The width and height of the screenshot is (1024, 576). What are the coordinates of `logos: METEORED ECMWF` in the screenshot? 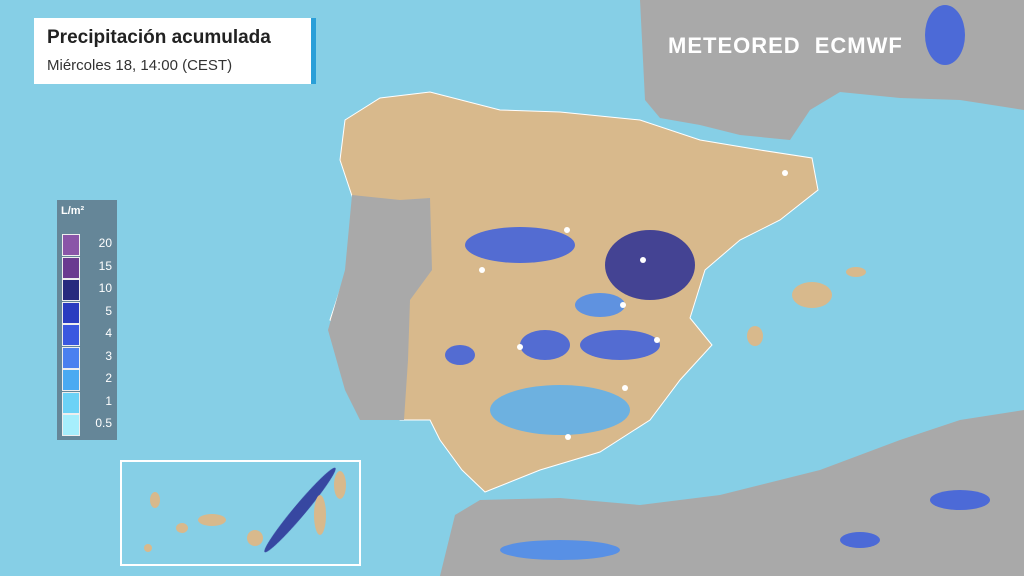 It's located at (785, 46).